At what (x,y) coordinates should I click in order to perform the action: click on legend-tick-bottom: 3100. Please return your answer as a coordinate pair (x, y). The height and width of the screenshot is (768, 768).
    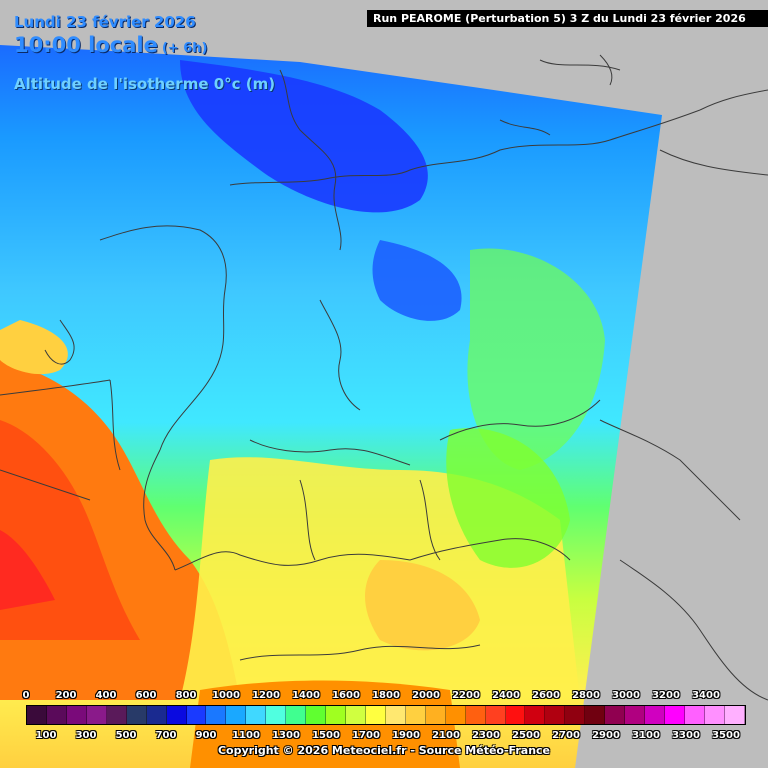
    Looking at the image, I should click on (646, 735).